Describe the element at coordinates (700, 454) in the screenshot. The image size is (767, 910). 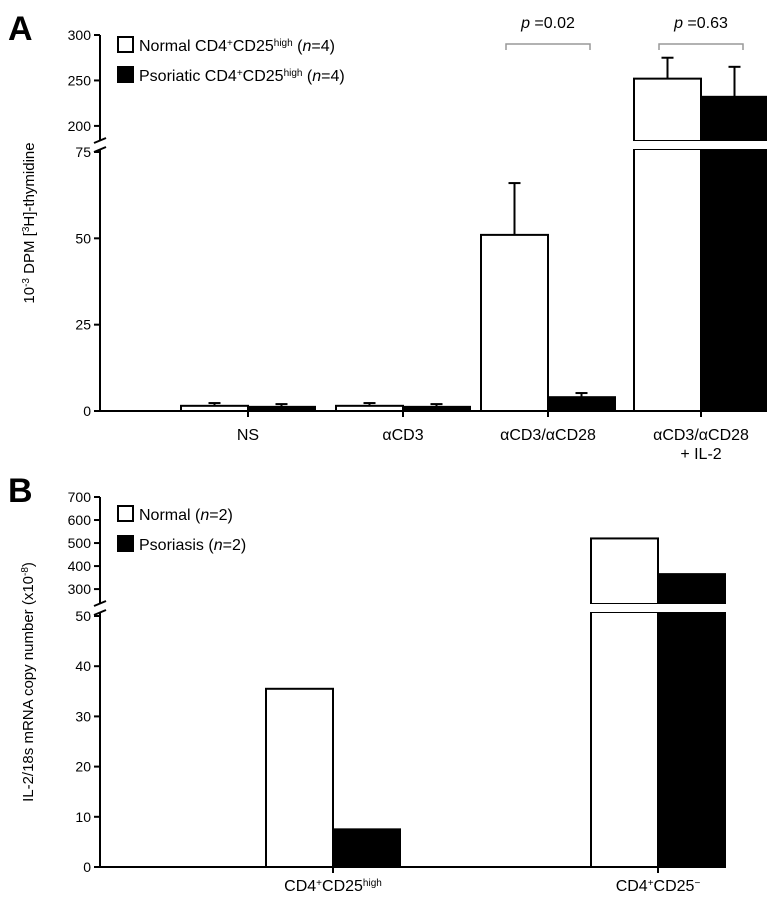
I see `x-category-label: + IL-2` at that location.